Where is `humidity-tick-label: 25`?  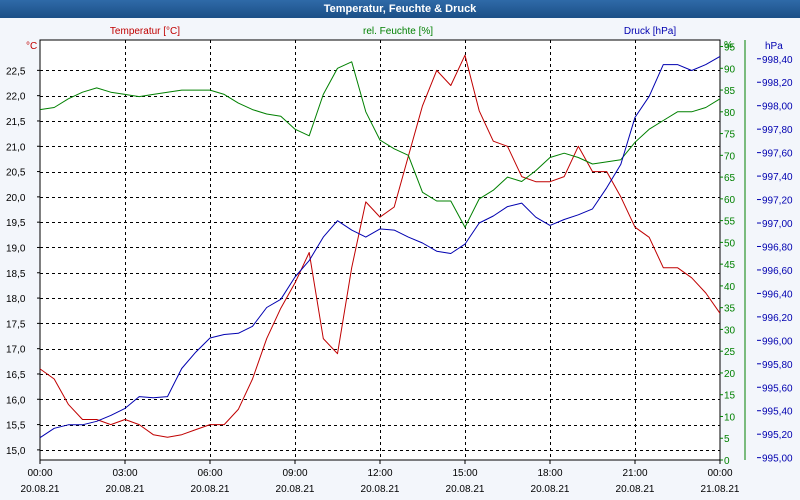 humidity-tick-label: 25 is located at coordinates (730, 352).